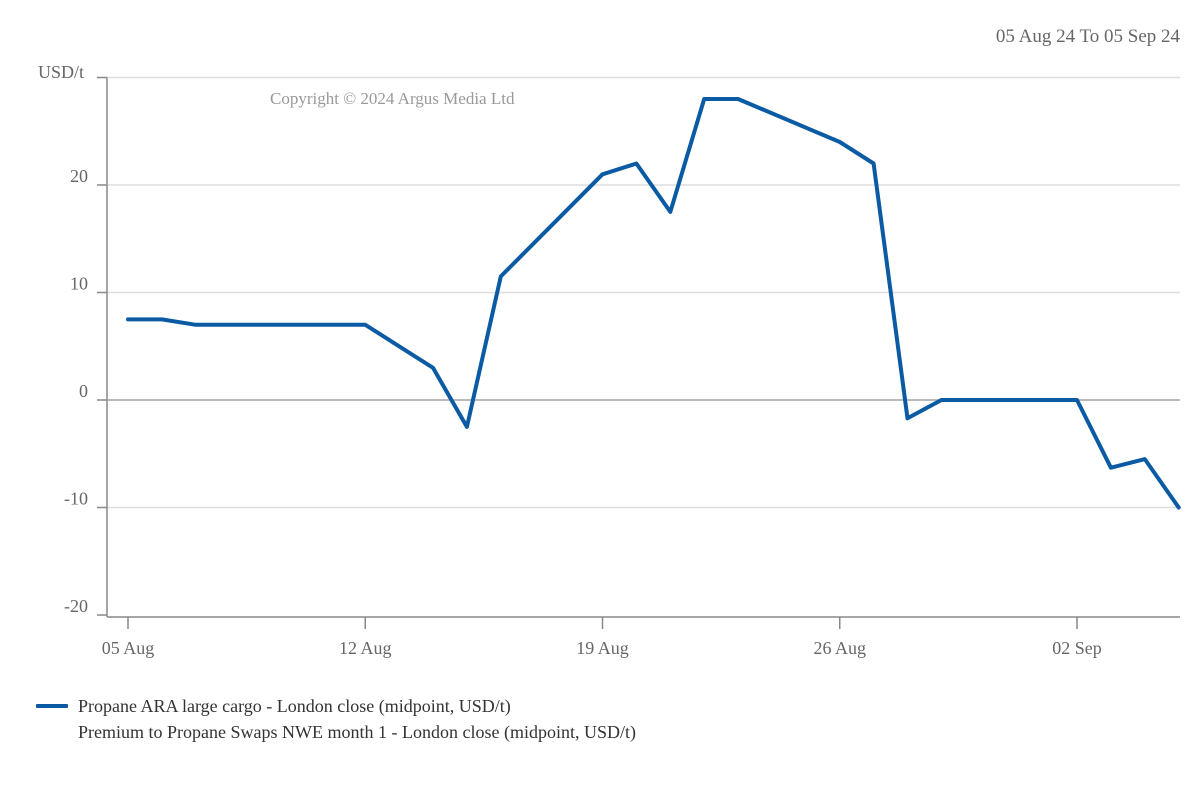  Describe the element at coordinates (86, 346) in the screenshot. I see `y-axis: -20 -10 0 10 20` at that location.